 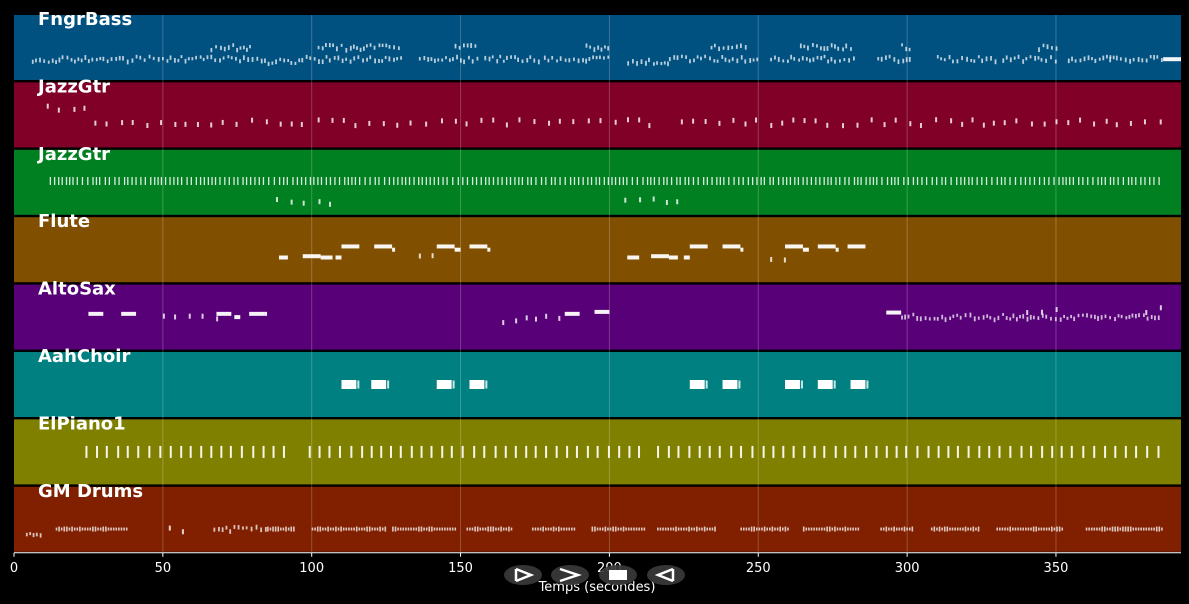 I want to click on track-4: AltoSax, so click(x=597, y=314).